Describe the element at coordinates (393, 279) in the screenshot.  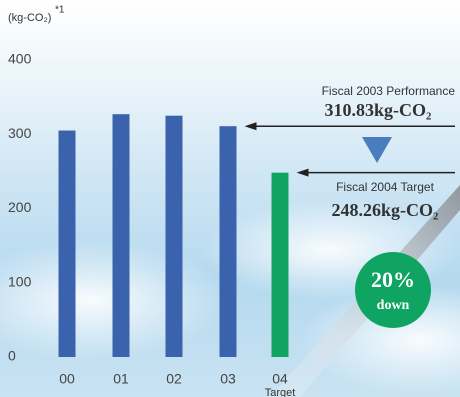
I see `badge-value: 20%` at that location.